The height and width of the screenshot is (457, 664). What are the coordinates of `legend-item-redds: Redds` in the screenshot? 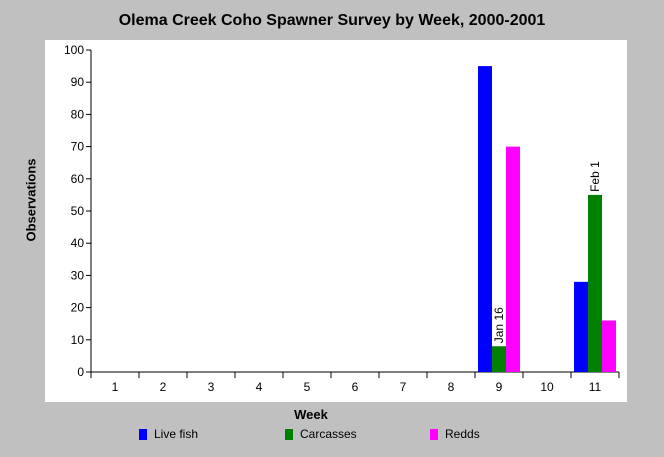 It's located at (455, 434).